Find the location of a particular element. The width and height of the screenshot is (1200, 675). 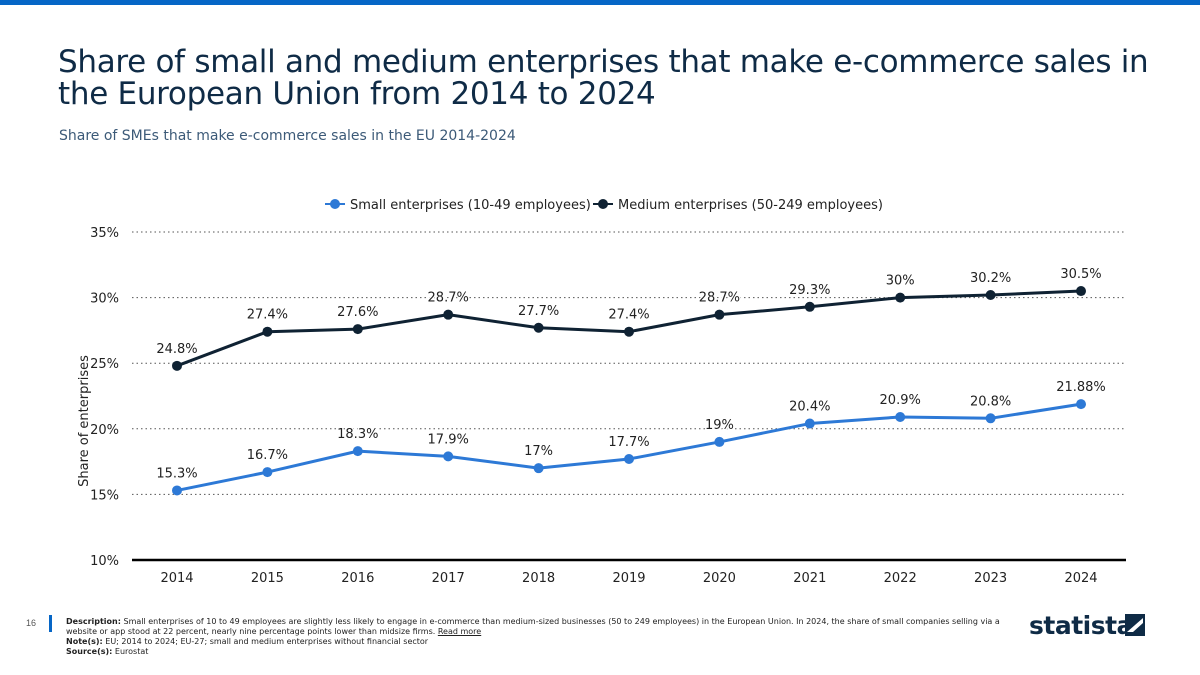

data-label: 27.7% is located at coordinates (538, 311).